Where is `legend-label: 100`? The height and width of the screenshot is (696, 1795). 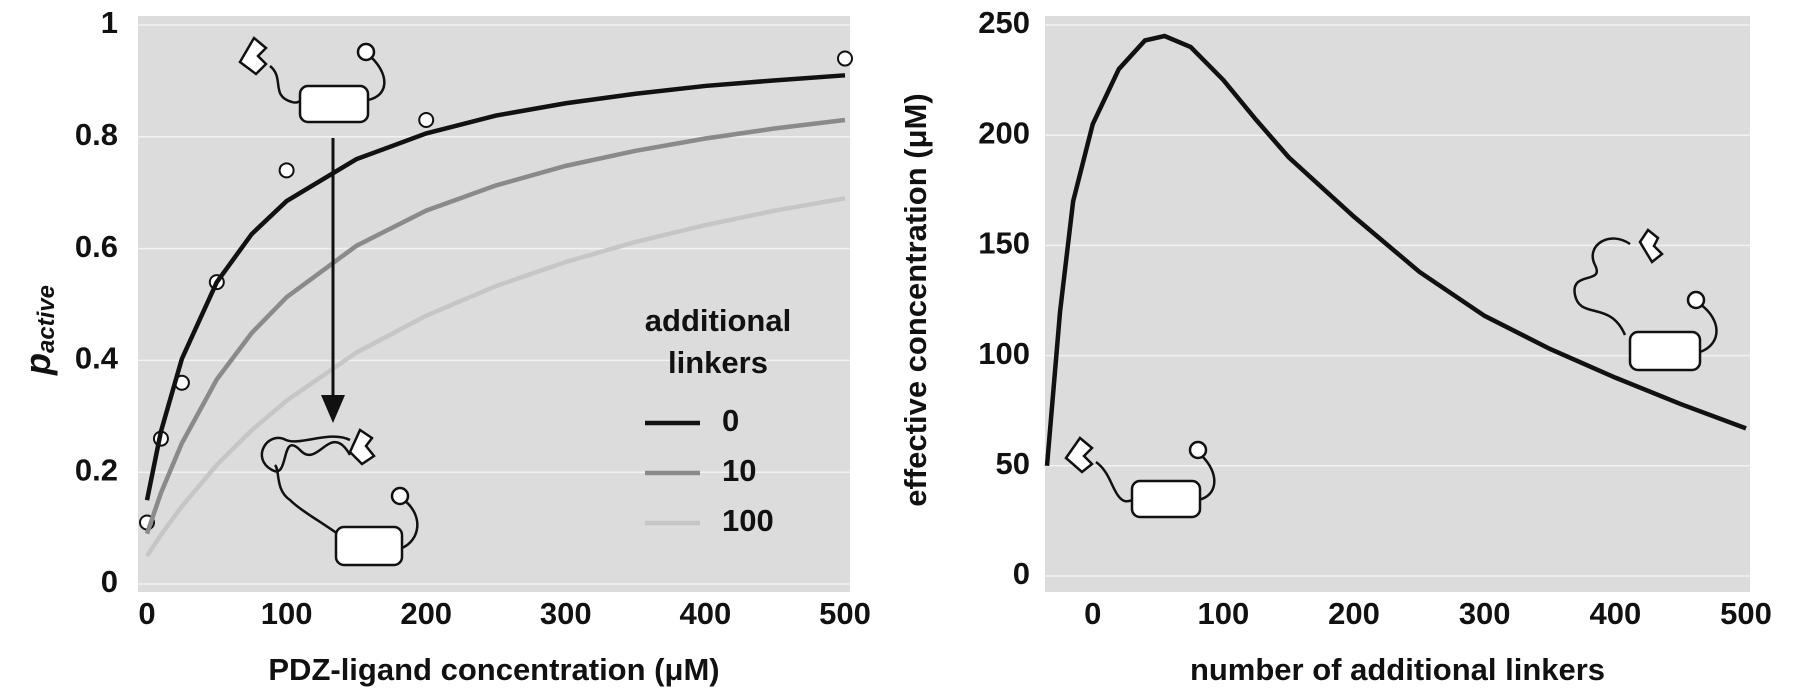 legend-label: 100 is located at coordinates (748, 520).